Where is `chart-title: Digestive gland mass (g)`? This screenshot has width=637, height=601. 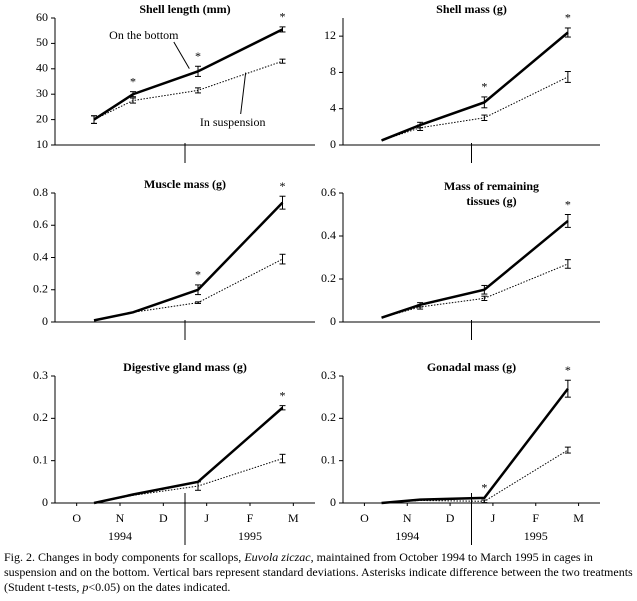 chart-title: Digestive gland mass (g) is located at coordinates (185, 367).